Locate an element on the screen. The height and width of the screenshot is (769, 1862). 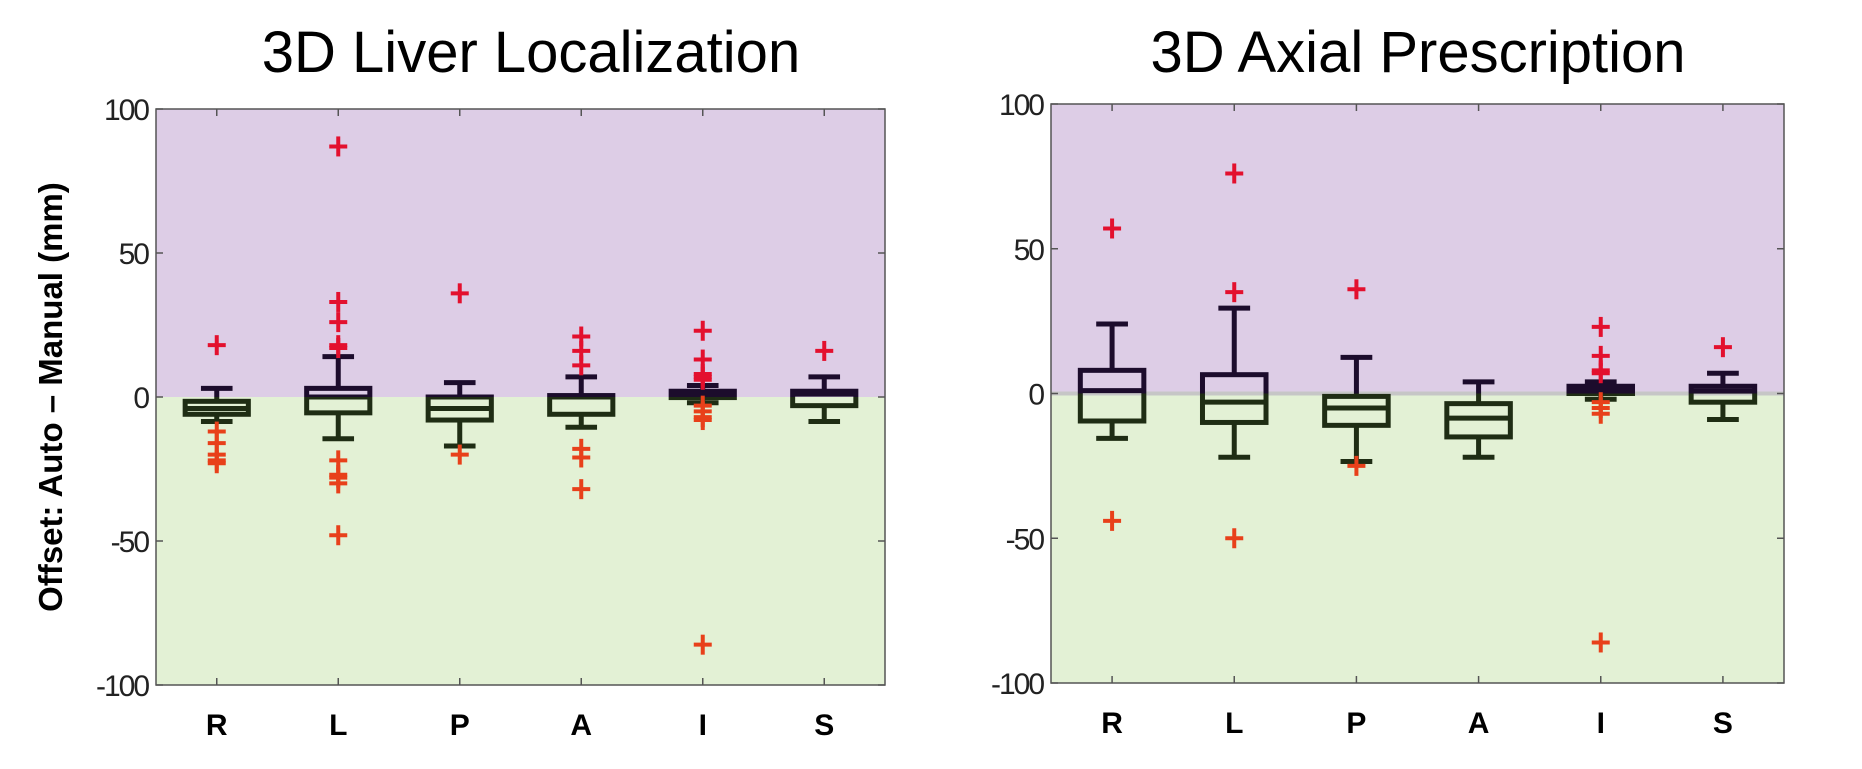
y-axis-label: Offset: Auto – Manual (mm) is located at coordinates (50, 397).